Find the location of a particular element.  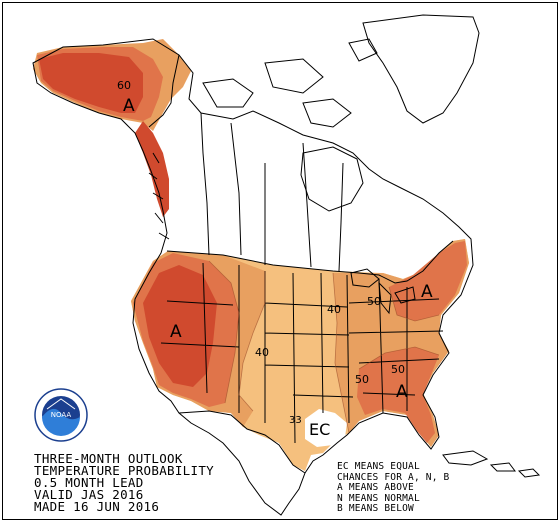

greenland-coast is located at coordinates (421, 69).